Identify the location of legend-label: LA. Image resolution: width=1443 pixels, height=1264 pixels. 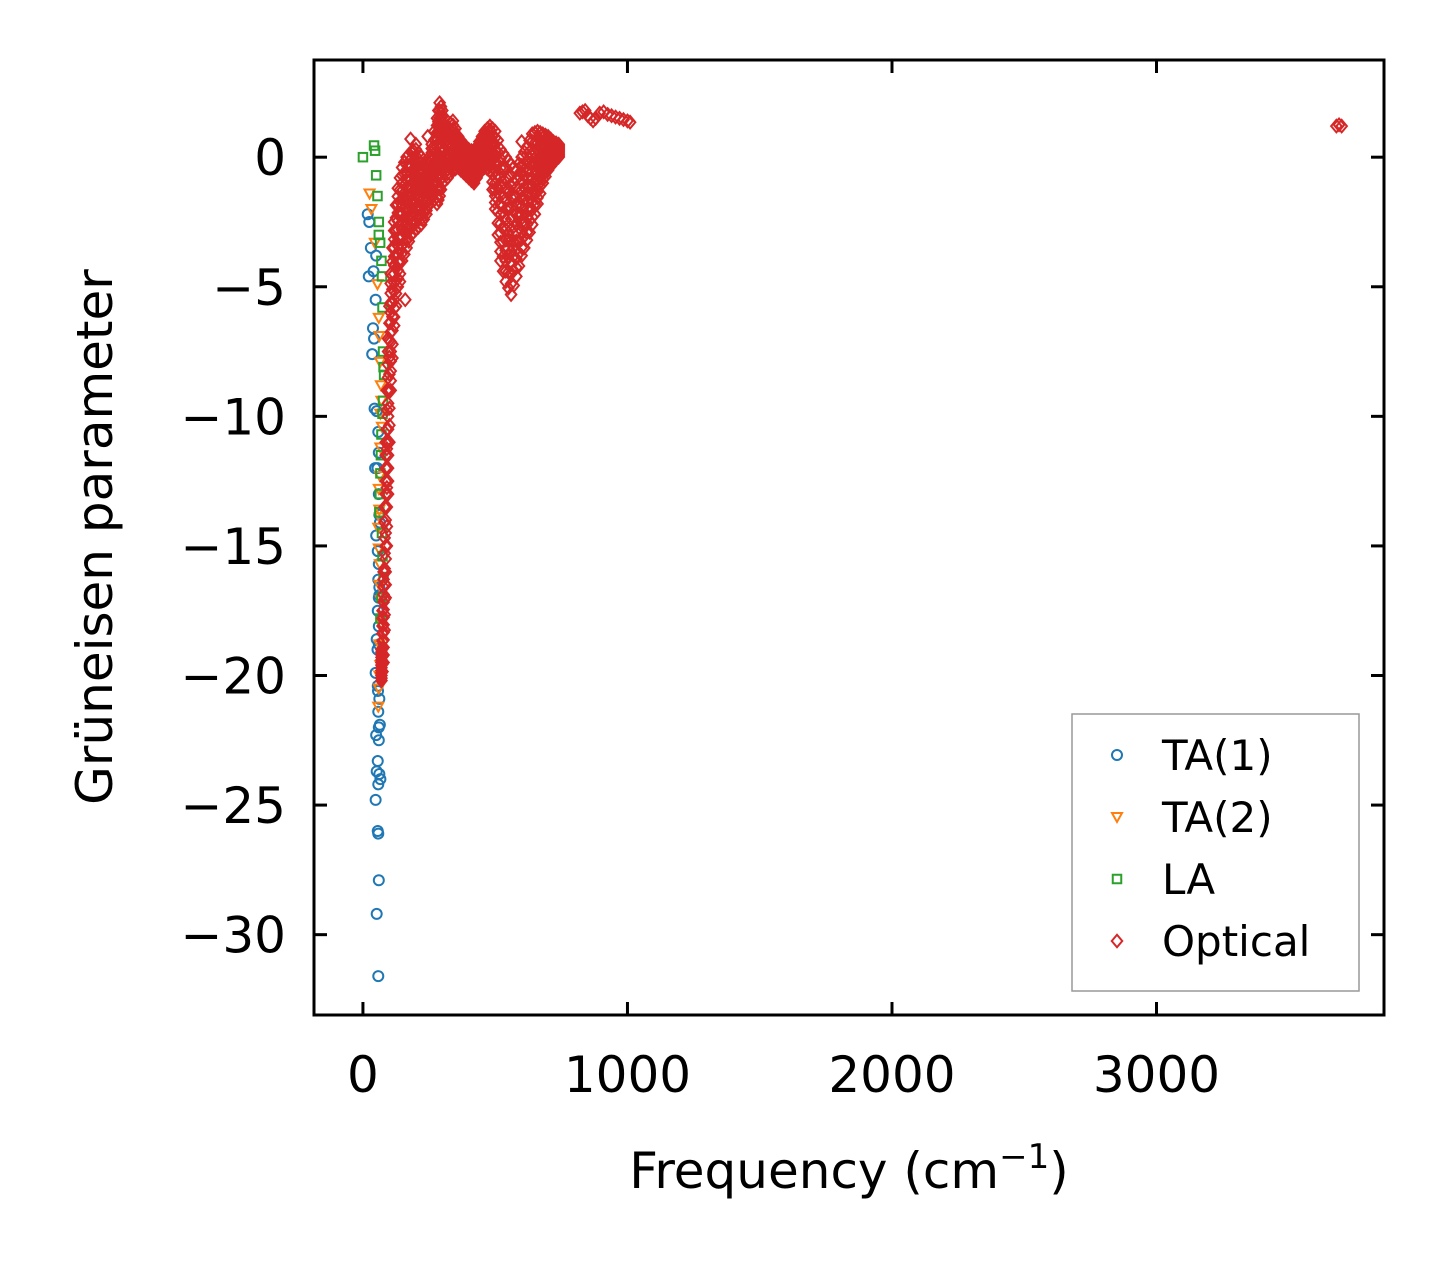
(1188, 879).